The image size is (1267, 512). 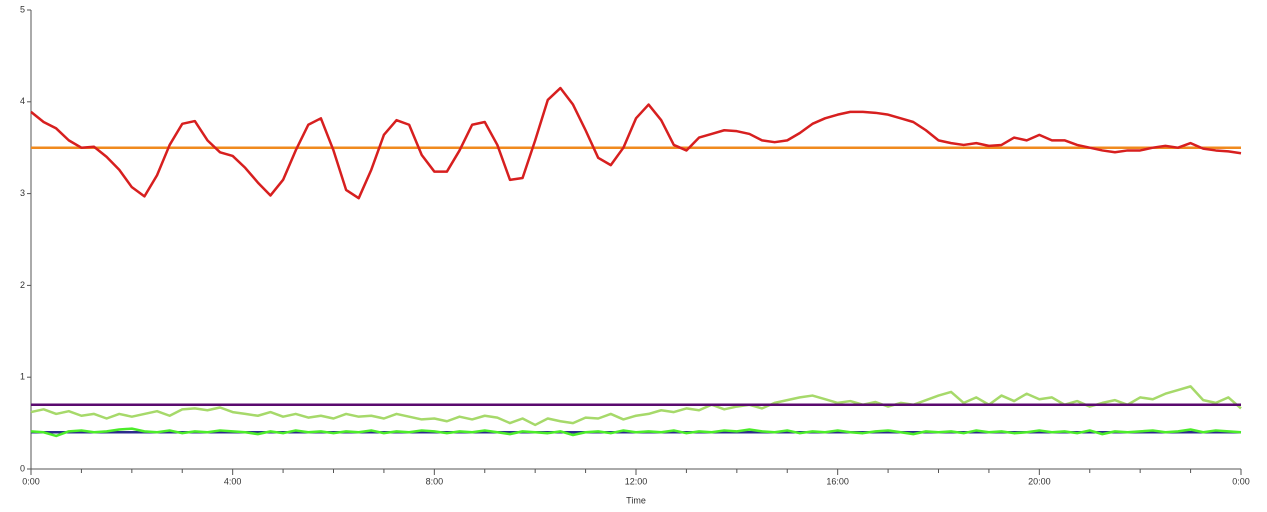 I want to click on x-tick-label: 12:00, so click(x=636, y=481).